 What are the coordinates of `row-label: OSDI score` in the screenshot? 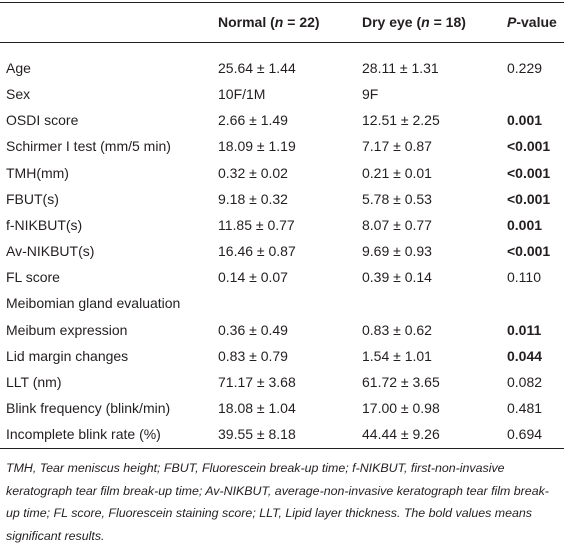 It's located at (42, 120).